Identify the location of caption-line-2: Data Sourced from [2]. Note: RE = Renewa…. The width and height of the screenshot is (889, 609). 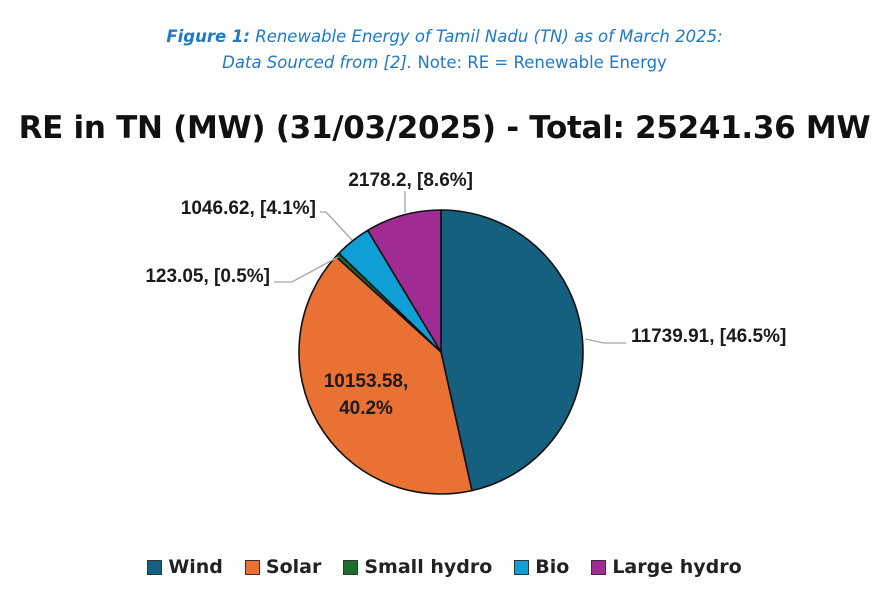
(444, 63).